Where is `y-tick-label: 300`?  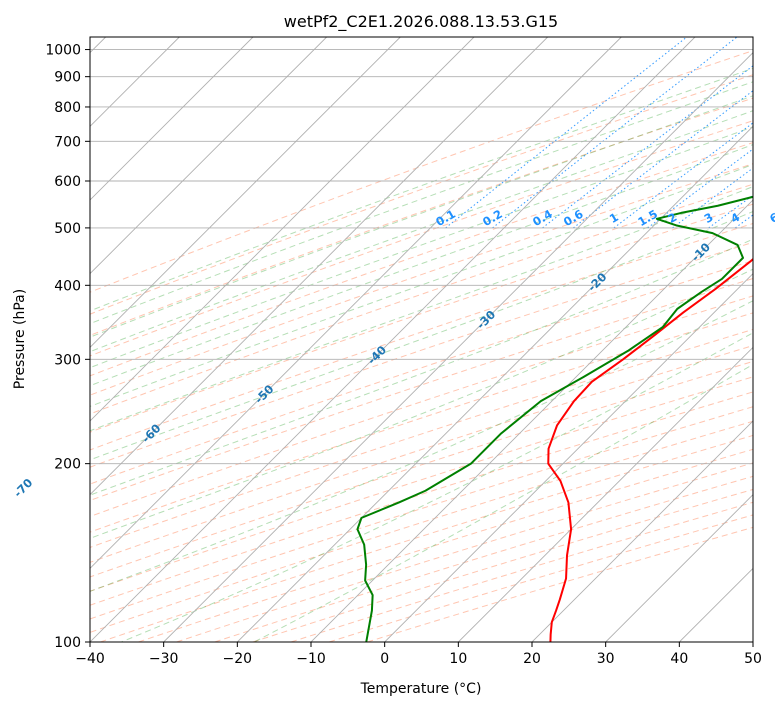
y-tick-label: 300 is located at coordinates (67, 360).